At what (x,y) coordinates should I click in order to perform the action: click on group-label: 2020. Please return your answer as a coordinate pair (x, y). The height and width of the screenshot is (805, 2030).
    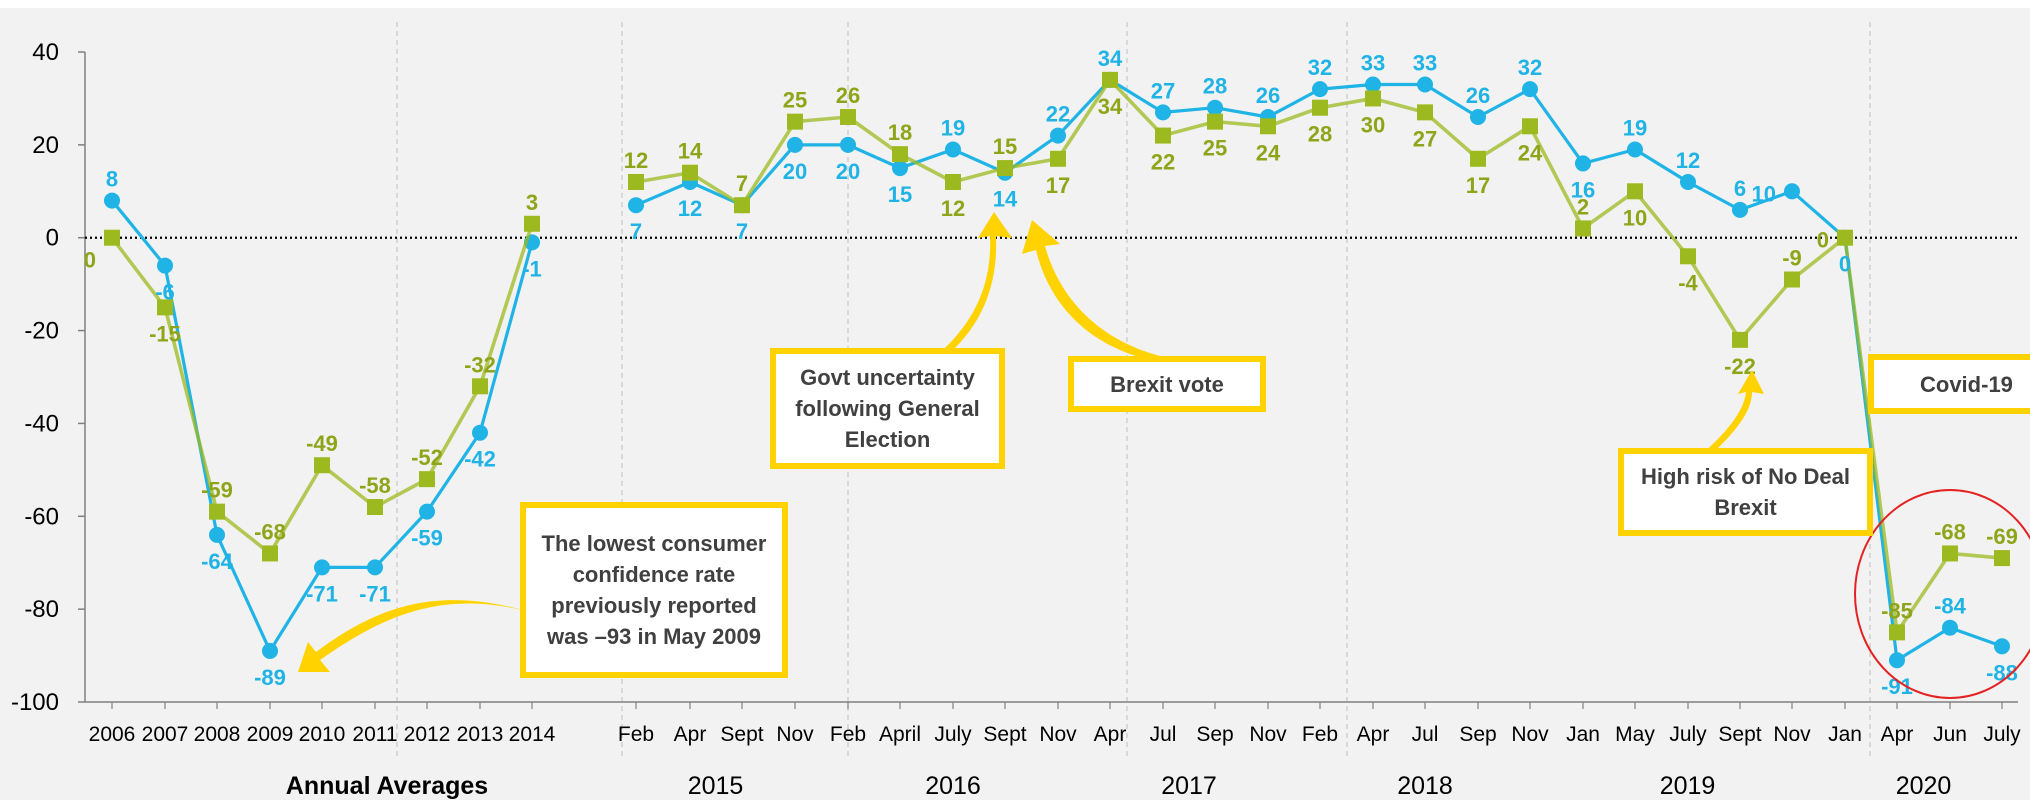
    Looking at the image, I should click on (1924, 786).